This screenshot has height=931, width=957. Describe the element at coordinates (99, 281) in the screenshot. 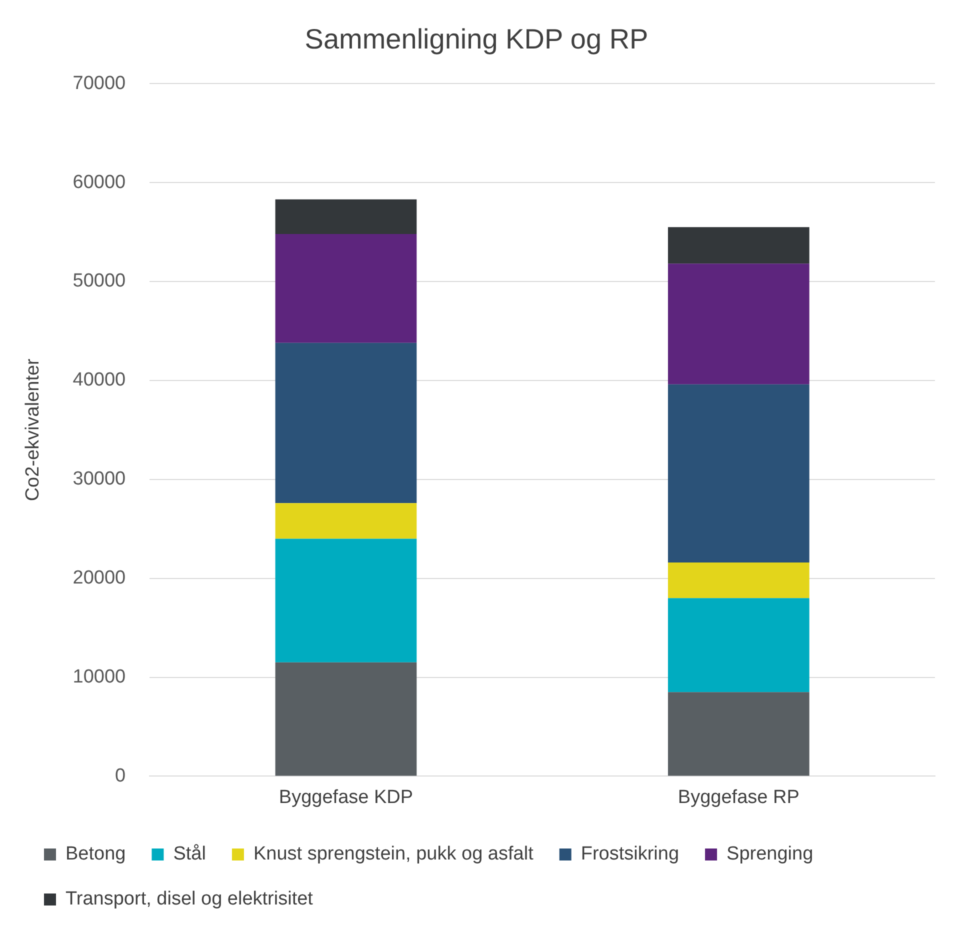

I see `y-tick-label: 50000` at that location.